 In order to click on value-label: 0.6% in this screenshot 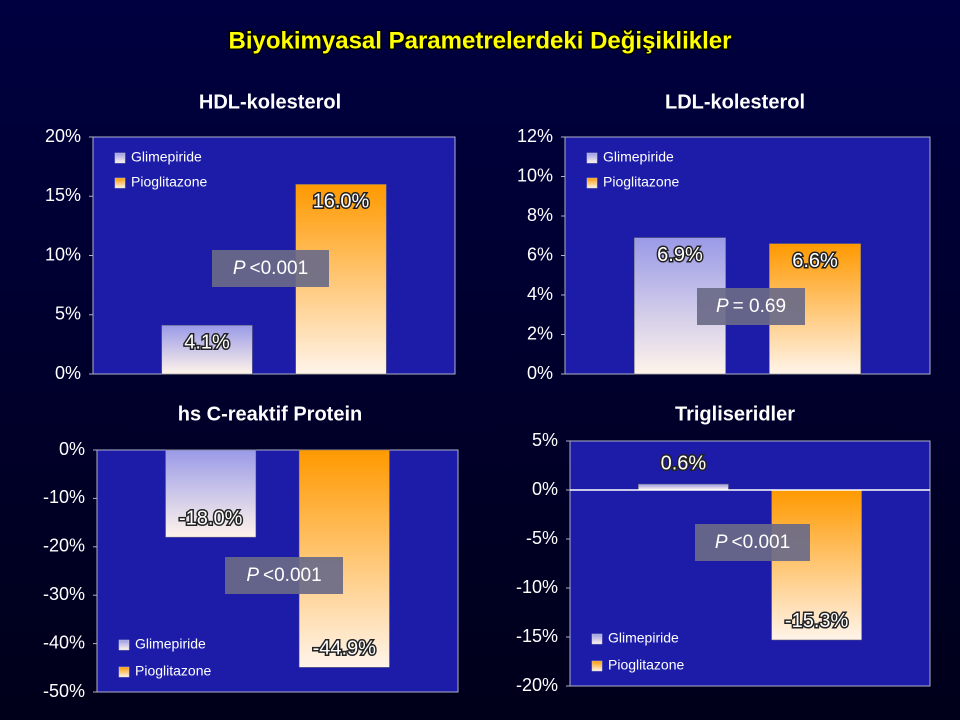, I will do `click(684, 463)`.